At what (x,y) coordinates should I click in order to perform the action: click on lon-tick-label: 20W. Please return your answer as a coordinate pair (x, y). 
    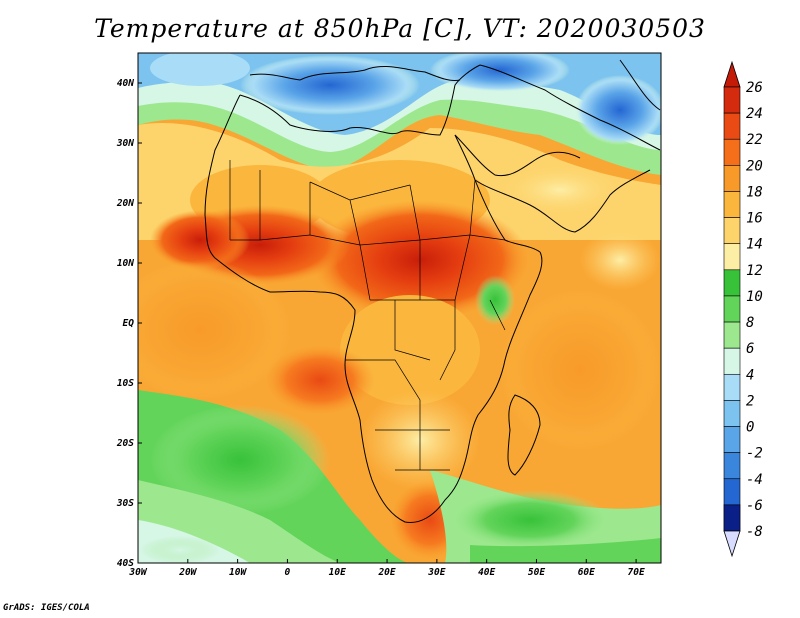
    Looking at the image, I should click on (187, 572).